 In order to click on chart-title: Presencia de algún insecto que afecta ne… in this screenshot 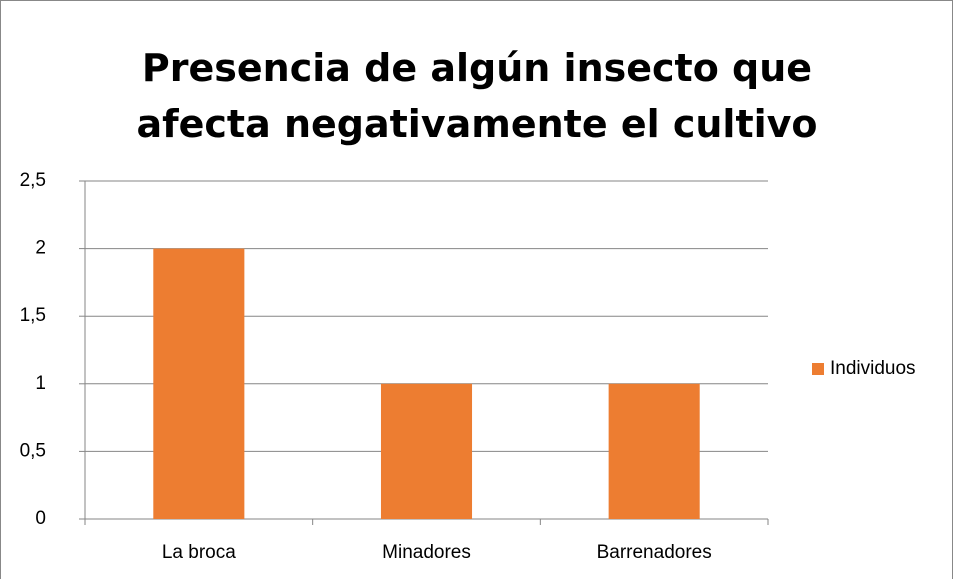, I will do `click(477, 96)`.